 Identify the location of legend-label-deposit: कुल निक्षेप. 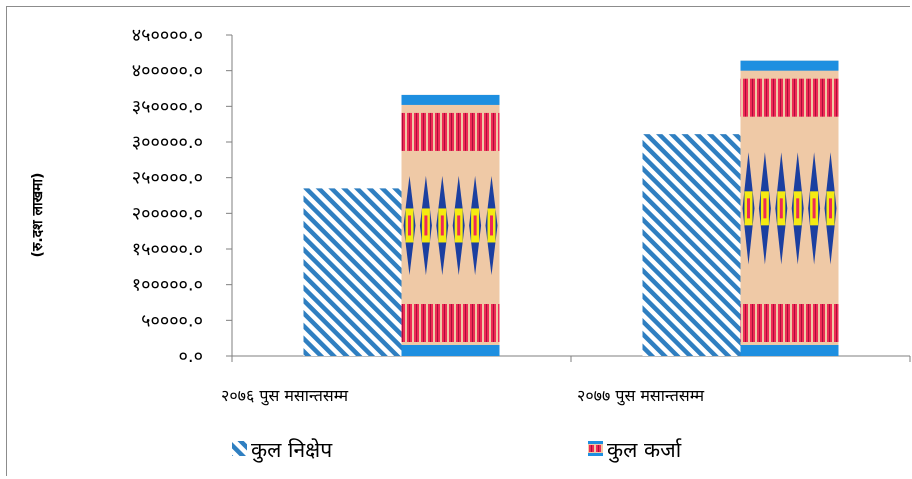
(292, 450).